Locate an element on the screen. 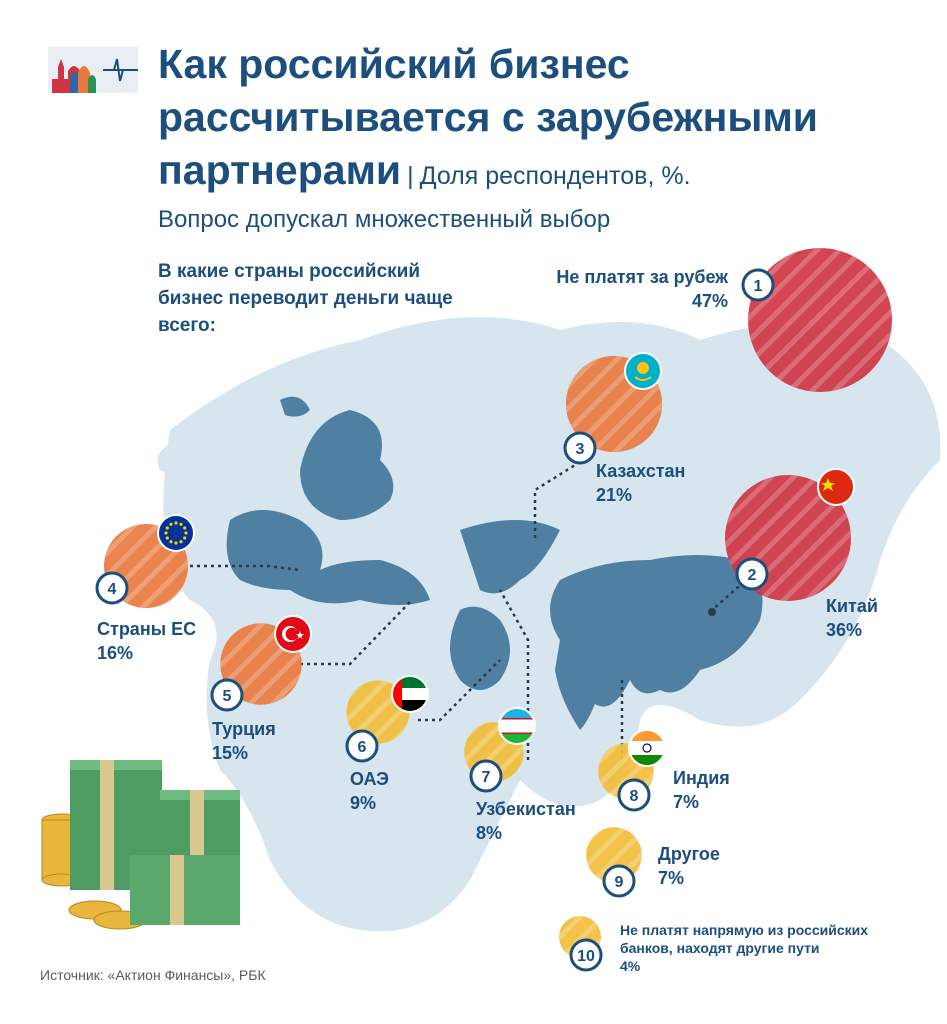 Image resolution: width=947 pixels, height=1024 pixels. category-label-2: Китай is located at coordinates (852, 606).